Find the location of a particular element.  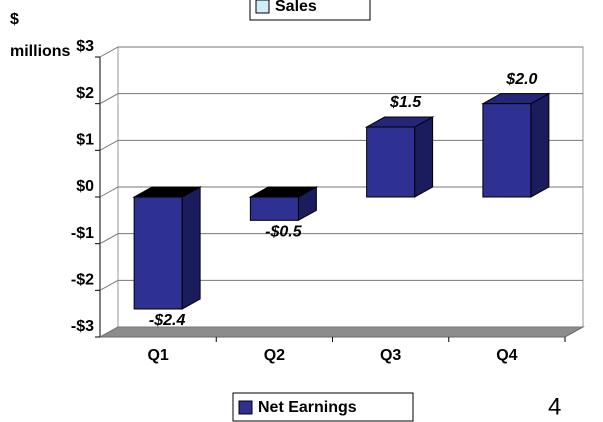

y-tick-label: -$3 is located at coordinates (82, 326).